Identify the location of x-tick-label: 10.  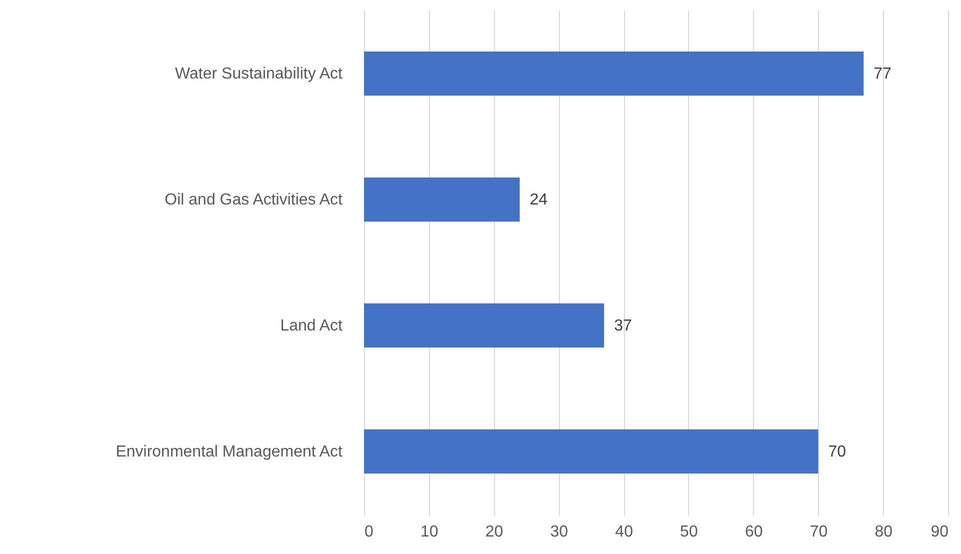
(429, 532).